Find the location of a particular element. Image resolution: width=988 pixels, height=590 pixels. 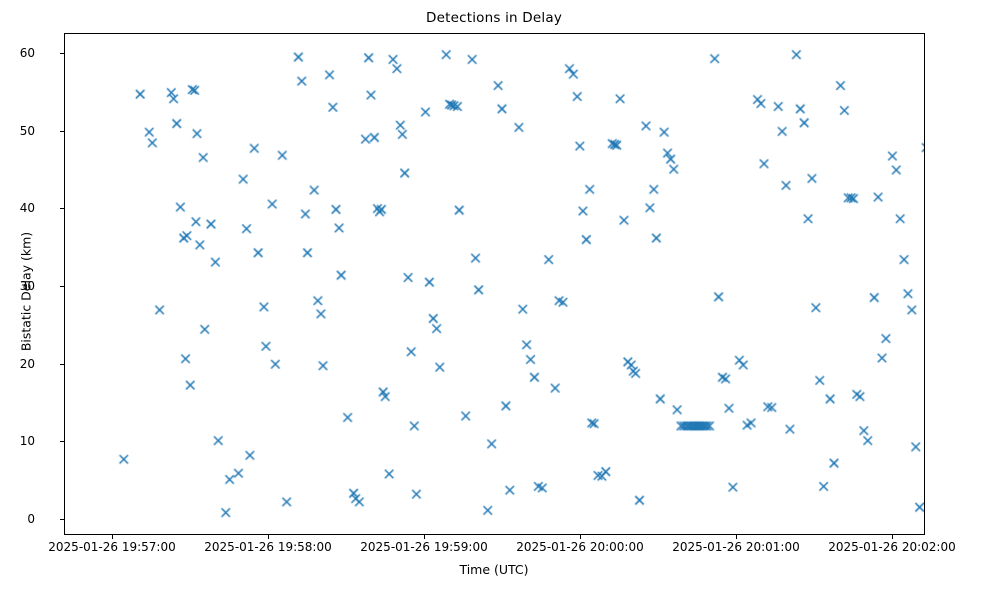

y-tick-label: 30 is located at coordinates (27, 286).